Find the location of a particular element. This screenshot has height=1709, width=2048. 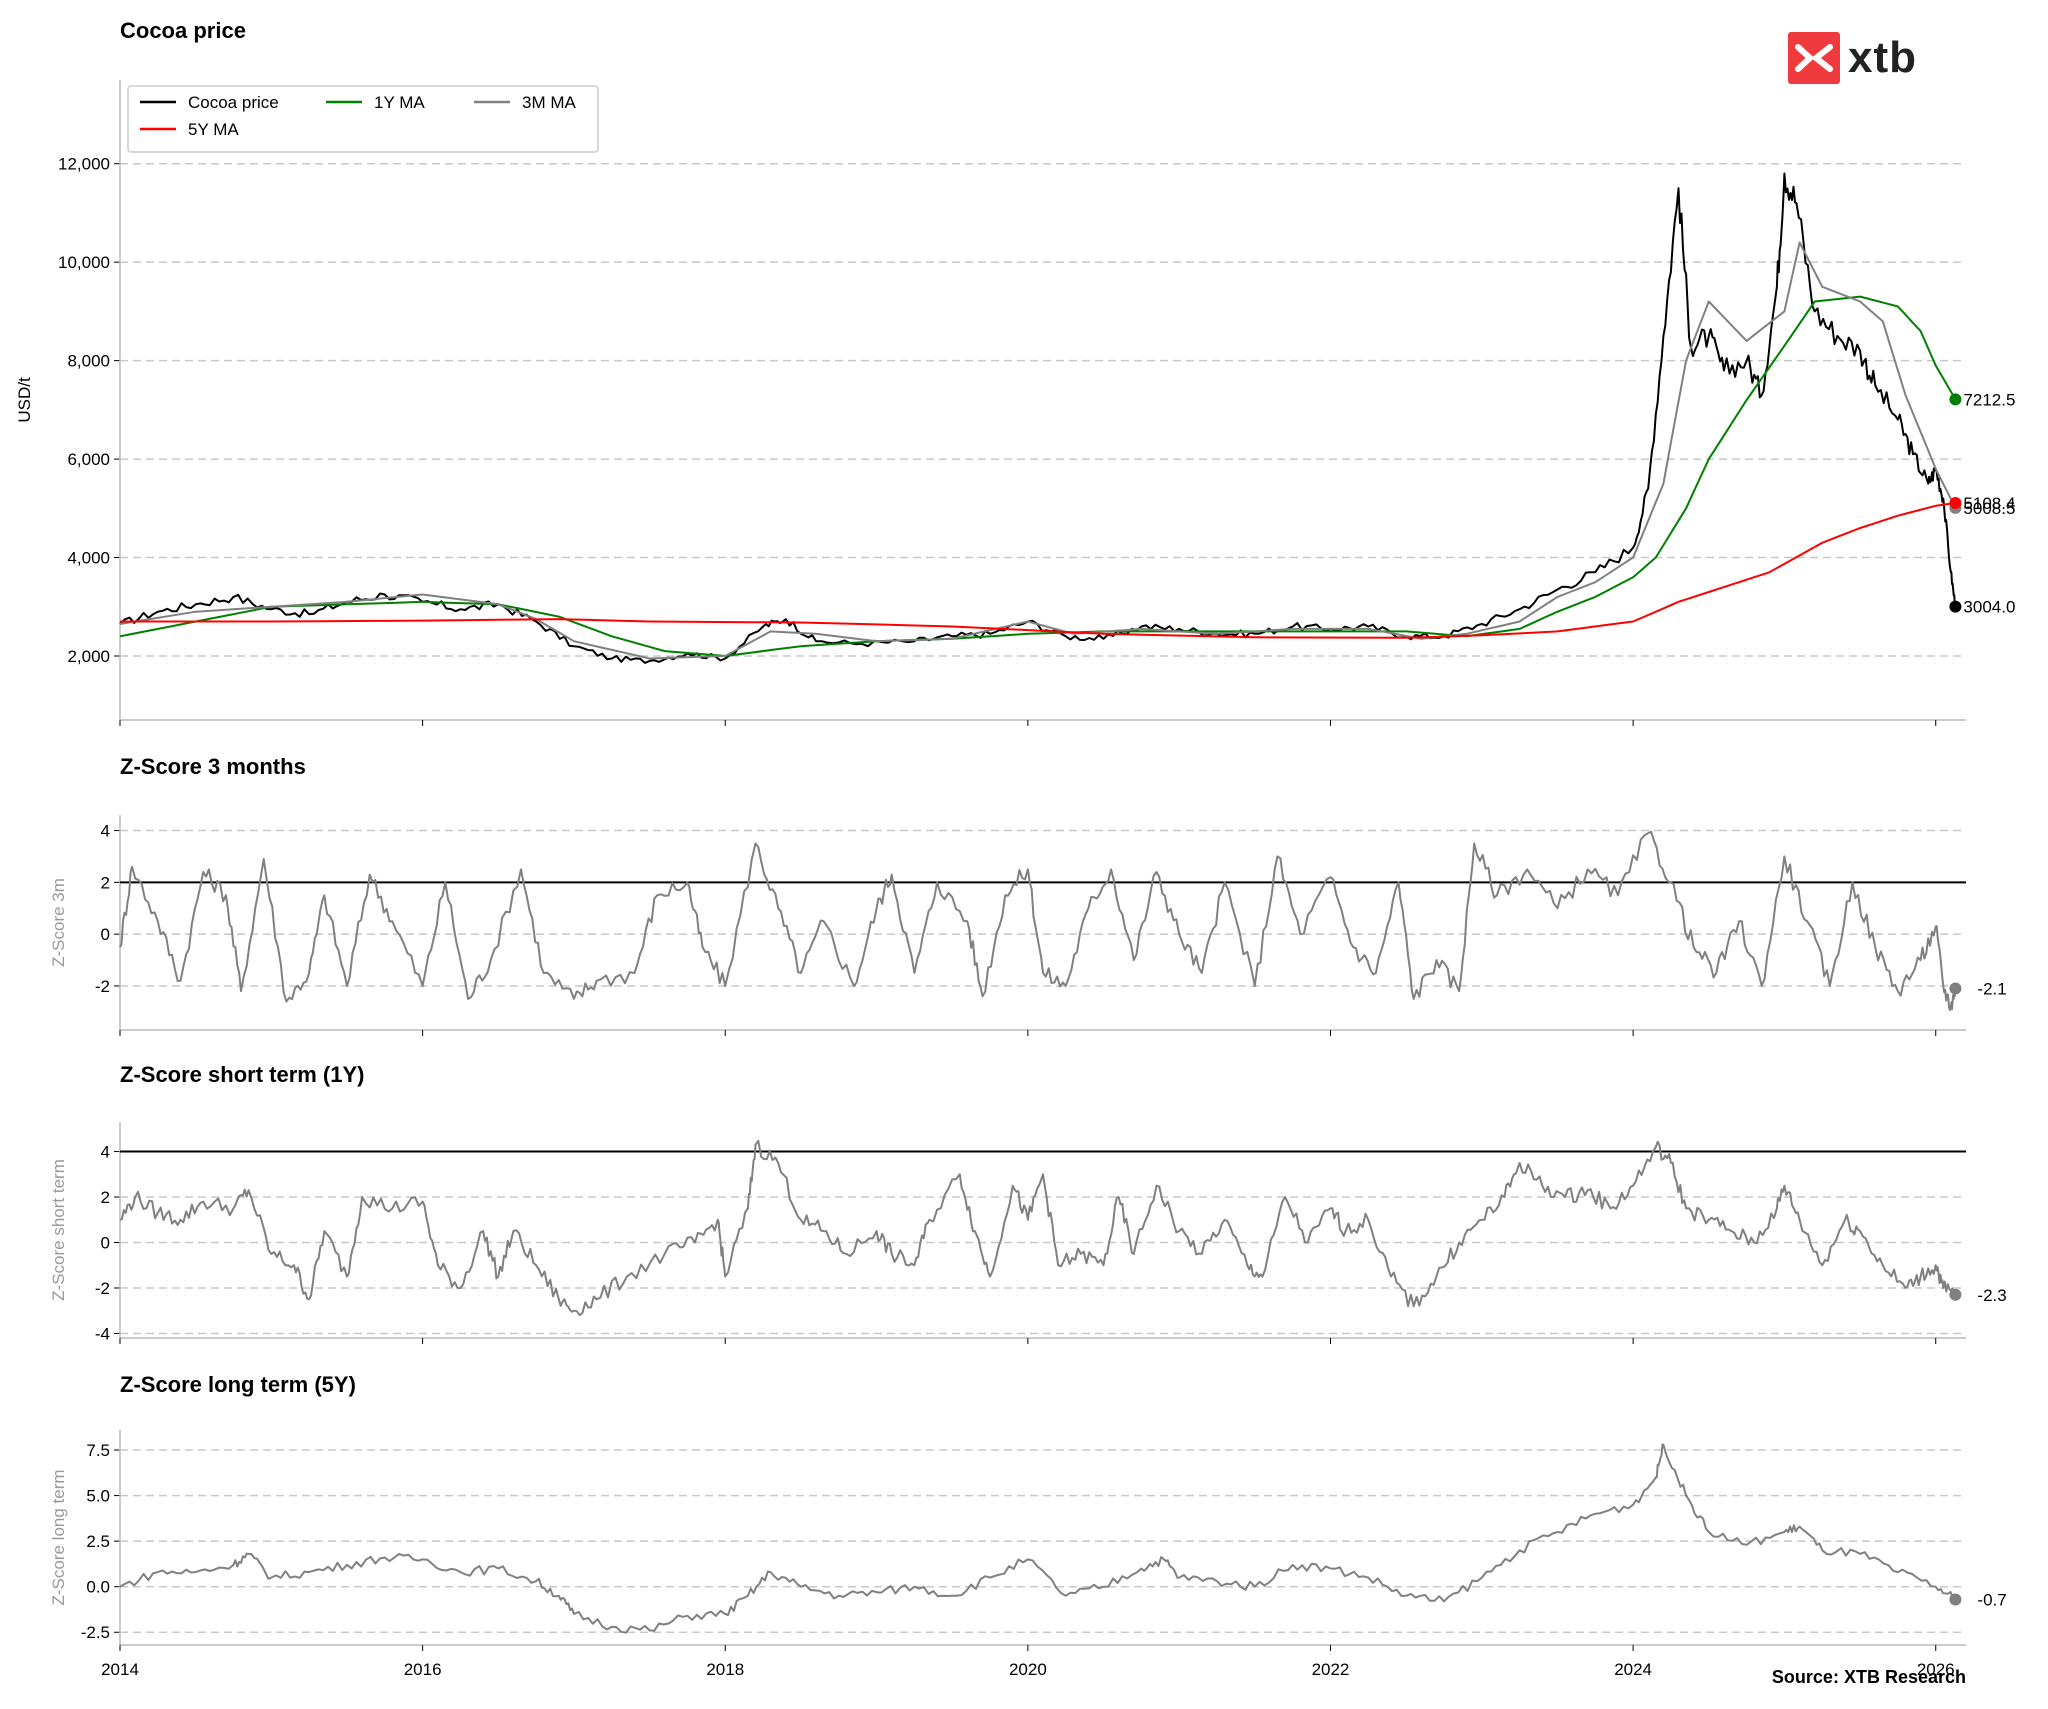

legend-entry: 5Y MA is located at coordinates (213, 129).